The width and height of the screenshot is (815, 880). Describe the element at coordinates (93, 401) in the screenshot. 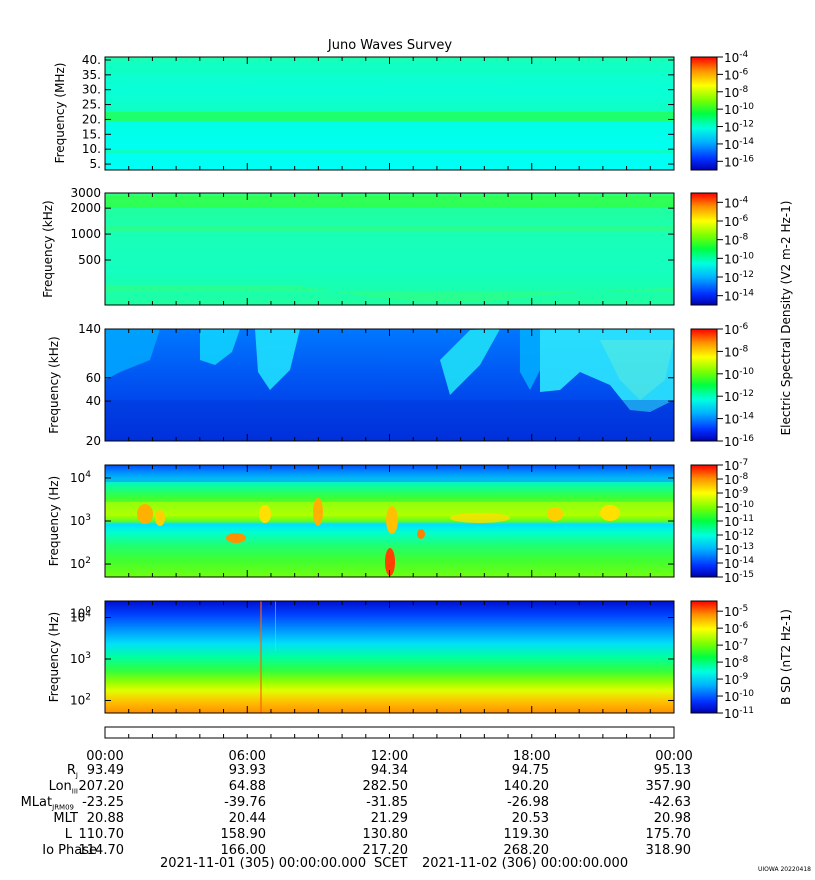

I see `y-tick-label: 40` at that location.